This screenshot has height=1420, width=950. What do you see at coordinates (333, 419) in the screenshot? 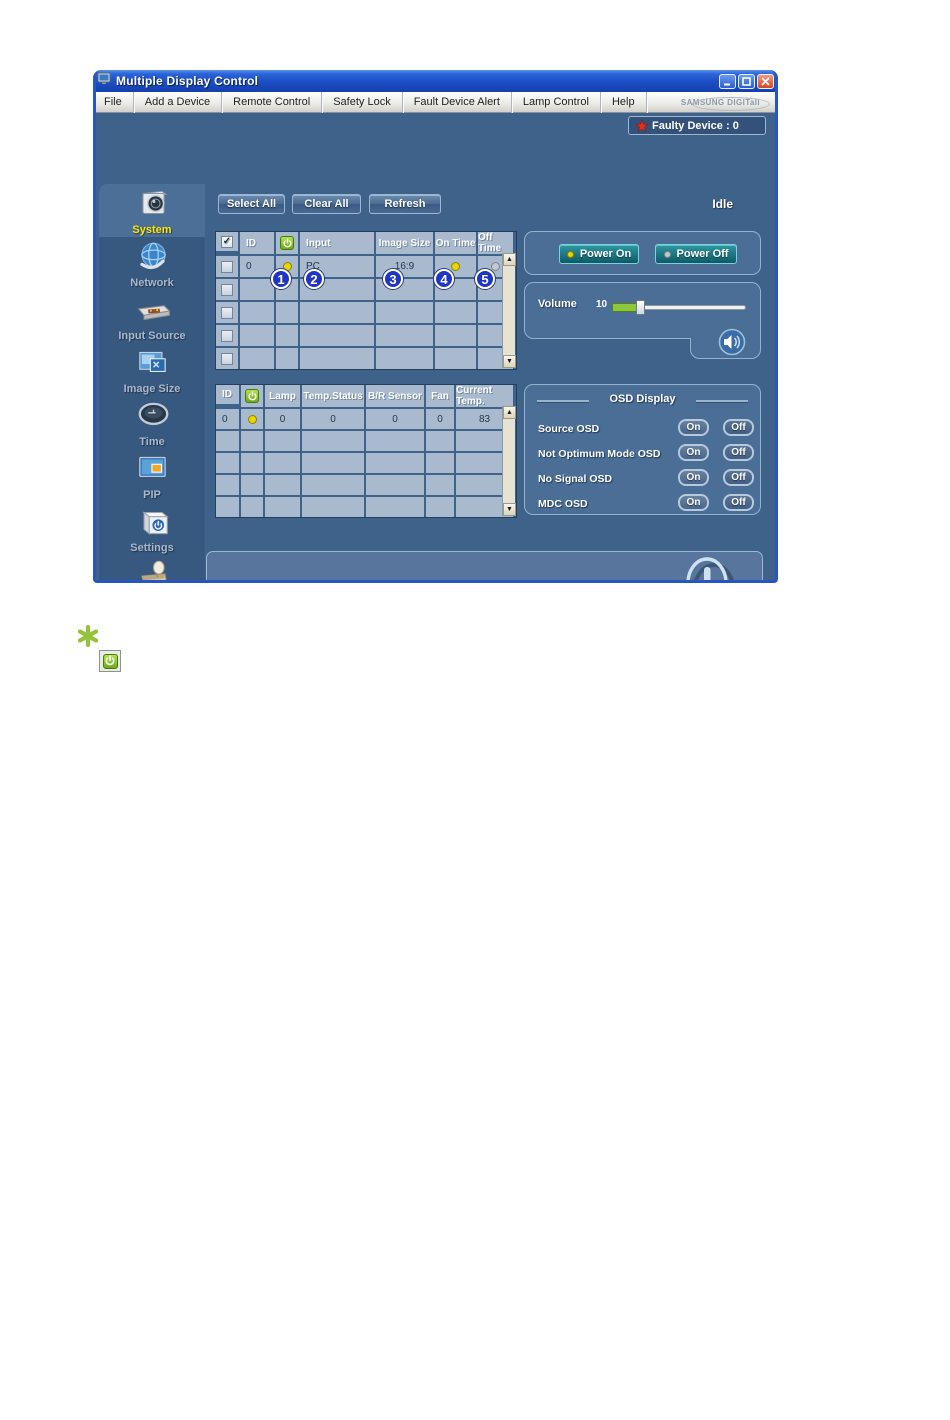
I see `status-temp-status: 0` at bounding box center [333, 419].